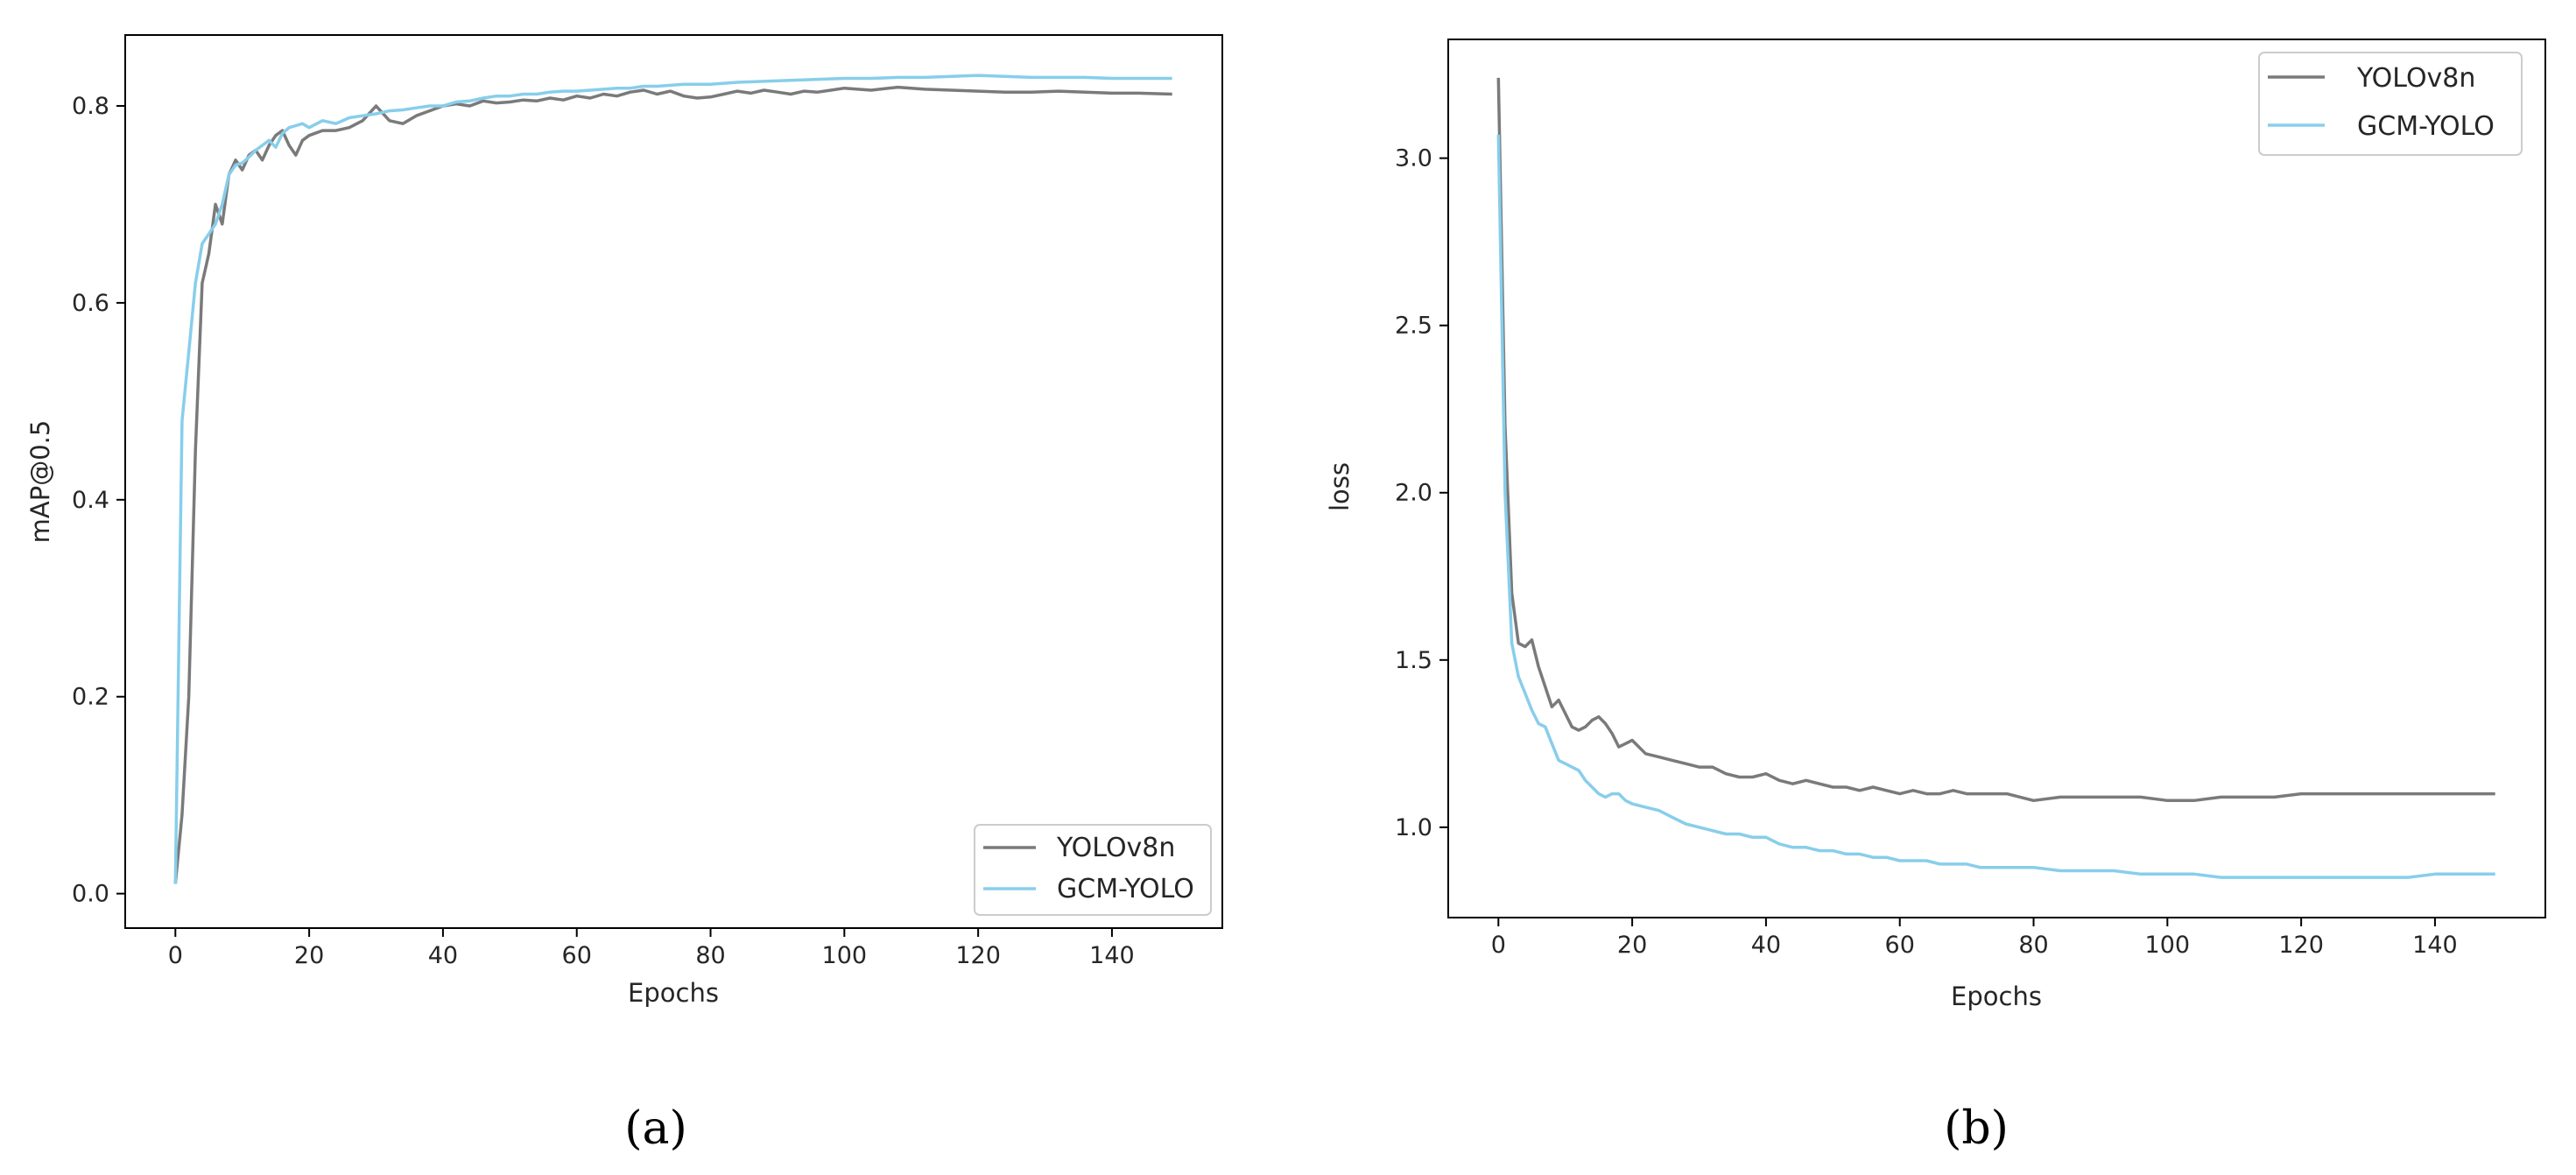 This screenshot has height=1175, width=2576. Describe the element at coordinates (577, 955) in the screenshot. I see `panel-a-x-tick-label: 60` at that location.